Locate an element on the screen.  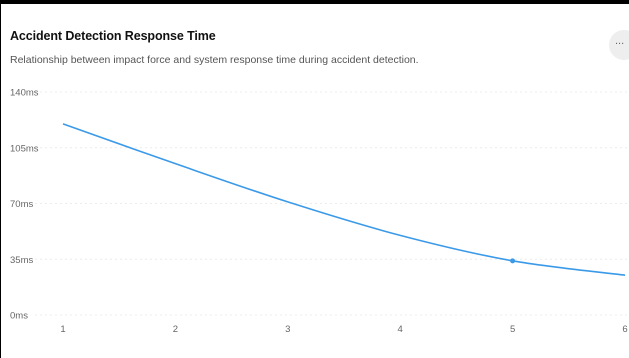
y-axis-ticks: 0ms 35ms 70ms 105ms 140ms is located at coordinates (24, 205).